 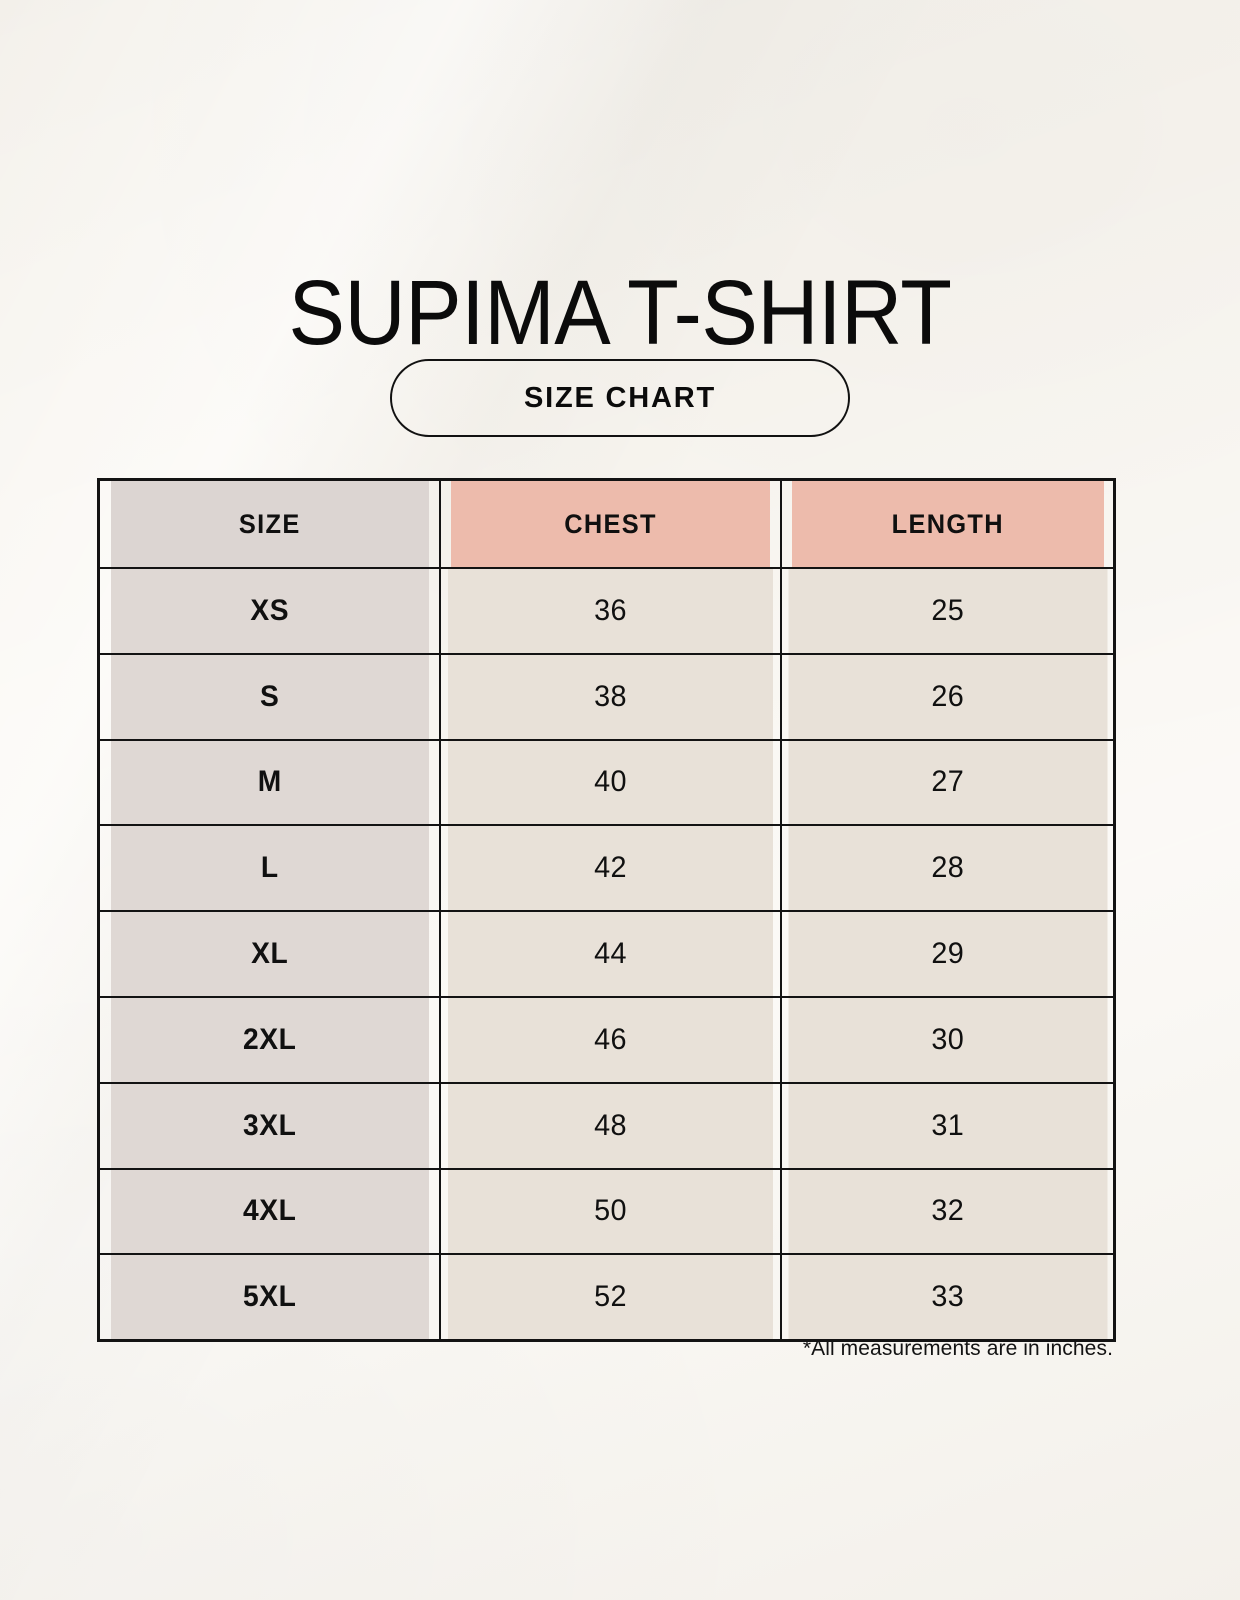 I want to click on cell-size: XS, so click(x=269, y=611).